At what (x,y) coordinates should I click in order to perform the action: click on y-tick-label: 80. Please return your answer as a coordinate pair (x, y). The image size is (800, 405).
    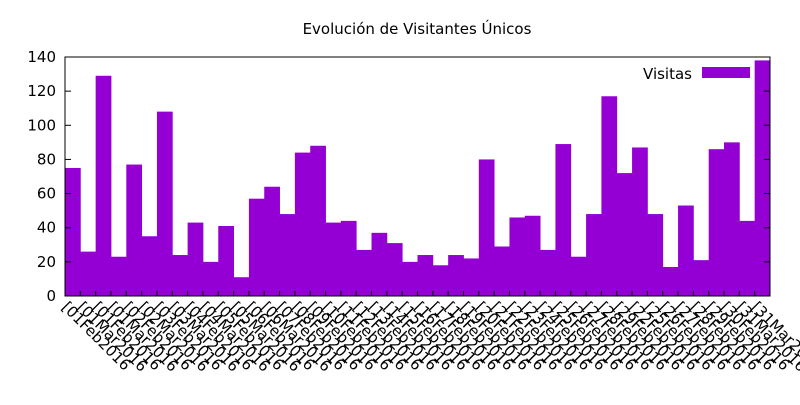
    Looking at the image, I should click on (46, 159).